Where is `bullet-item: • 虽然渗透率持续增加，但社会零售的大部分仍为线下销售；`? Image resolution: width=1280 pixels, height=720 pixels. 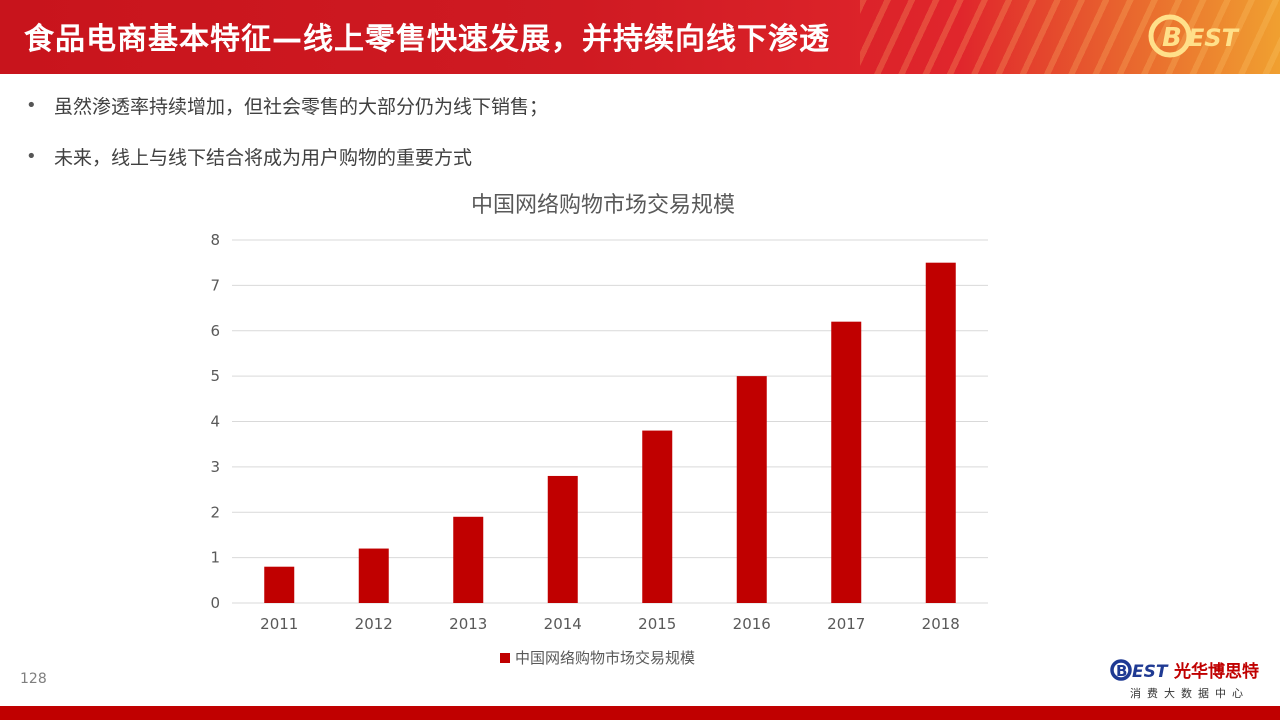
bullet-item: • 虽然渗透率持续增加，但社会零售的大部分仍为线下销售； is located at coordinates (287, 105).